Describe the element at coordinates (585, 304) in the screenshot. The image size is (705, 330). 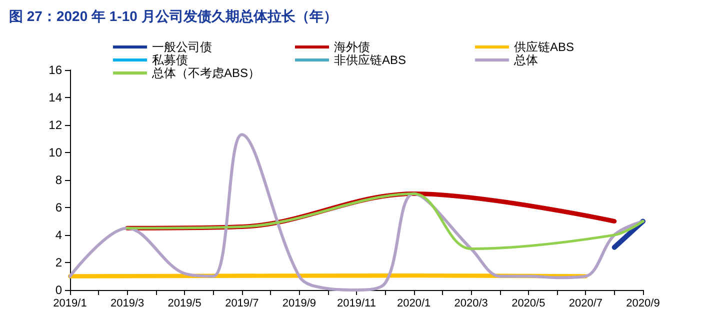
I see `x-tick-label: 2020/7` at that location.